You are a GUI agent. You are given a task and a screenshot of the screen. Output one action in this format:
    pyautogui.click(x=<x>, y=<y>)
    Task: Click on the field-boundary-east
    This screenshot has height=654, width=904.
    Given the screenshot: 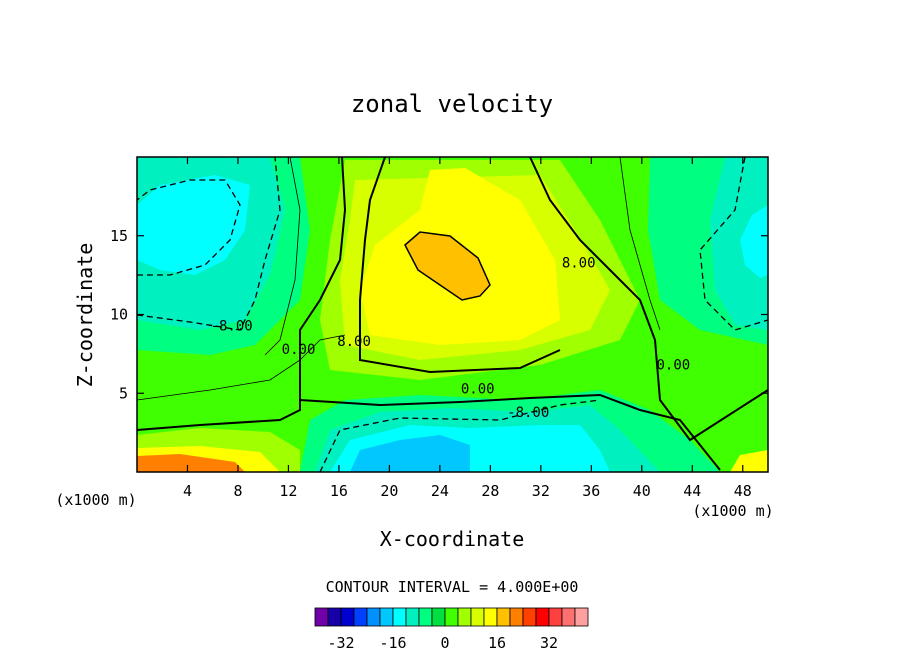 What is the action you would take?
    pyautogui.click(x=749, y=461)
    